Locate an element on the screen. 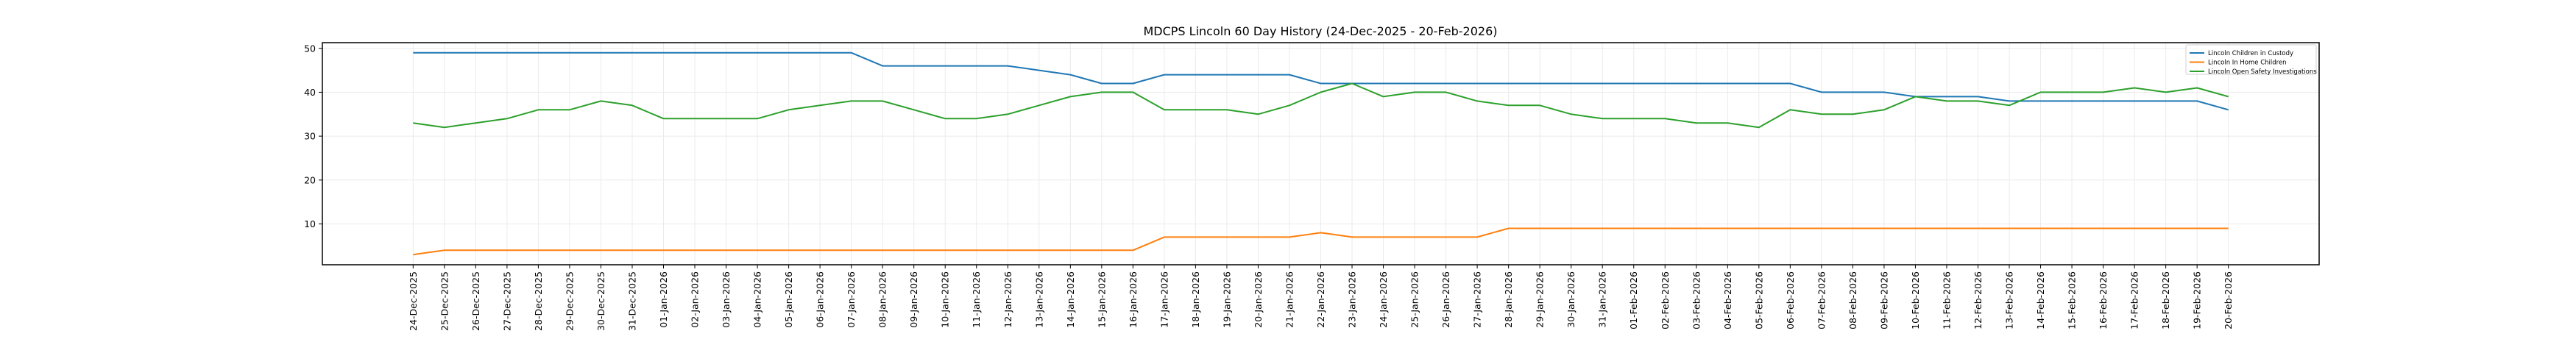  x-tick-label: 15-Jan-2026 is located at coordinates (1101, 300).